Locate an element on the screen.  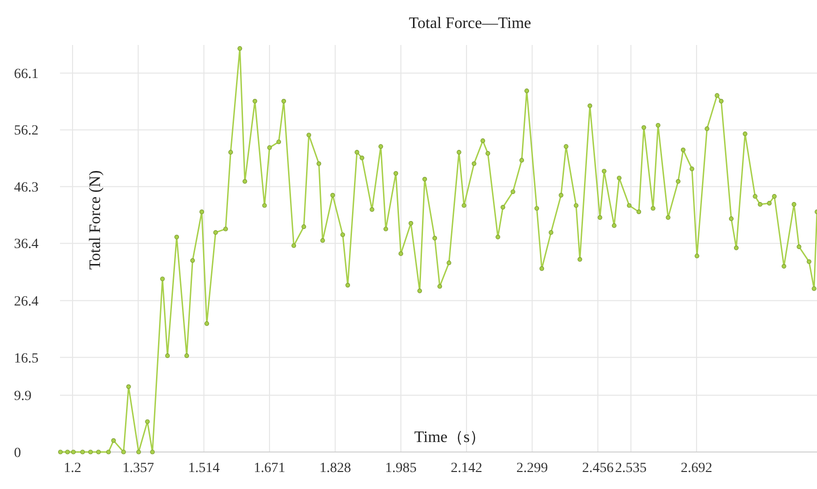
x-tick-label: 2.535 is located at coordinates (631, 468).